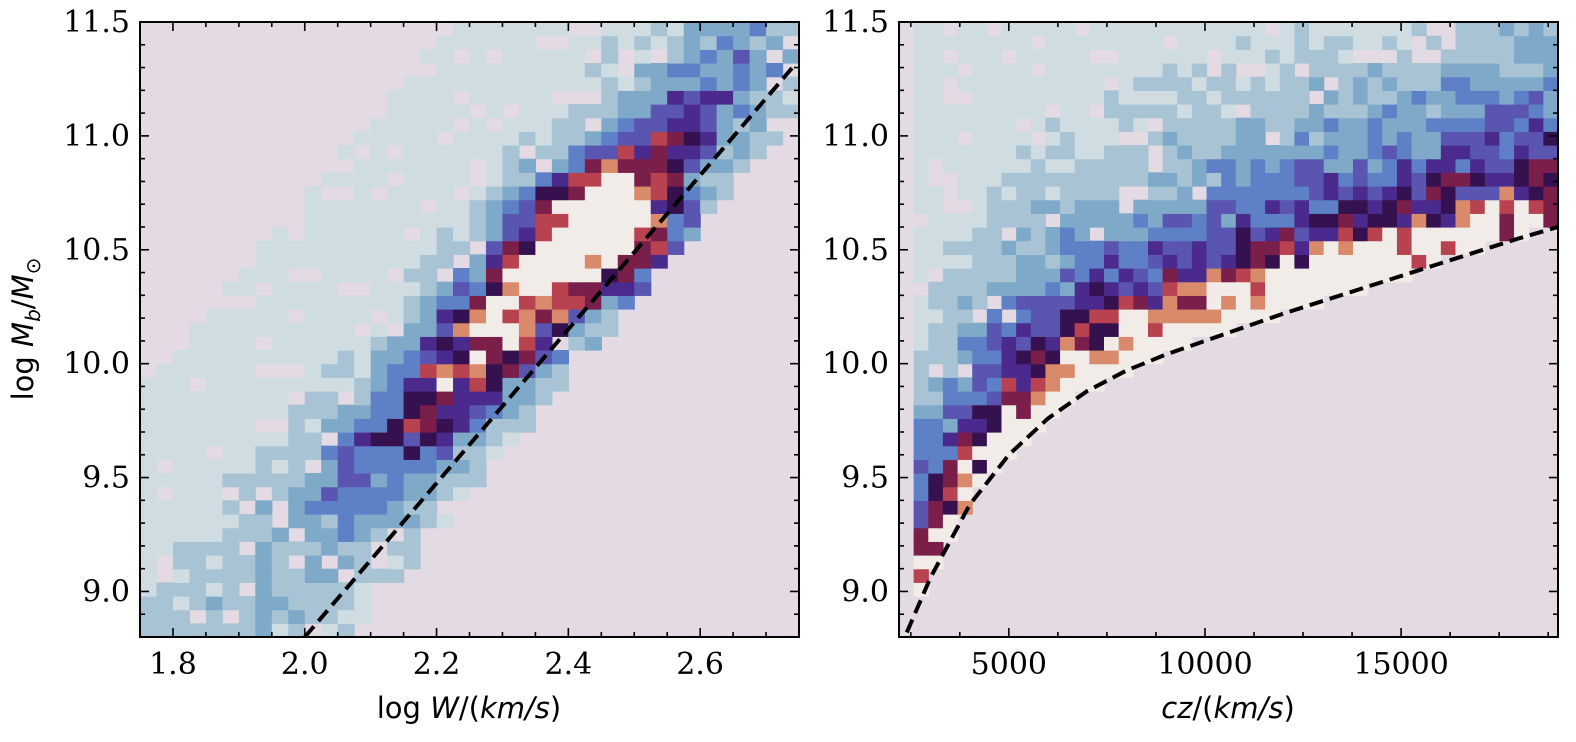 This screenshot has height=742, width=1576. I want to click on x-tick-label: 15000, so click(1400, 664).